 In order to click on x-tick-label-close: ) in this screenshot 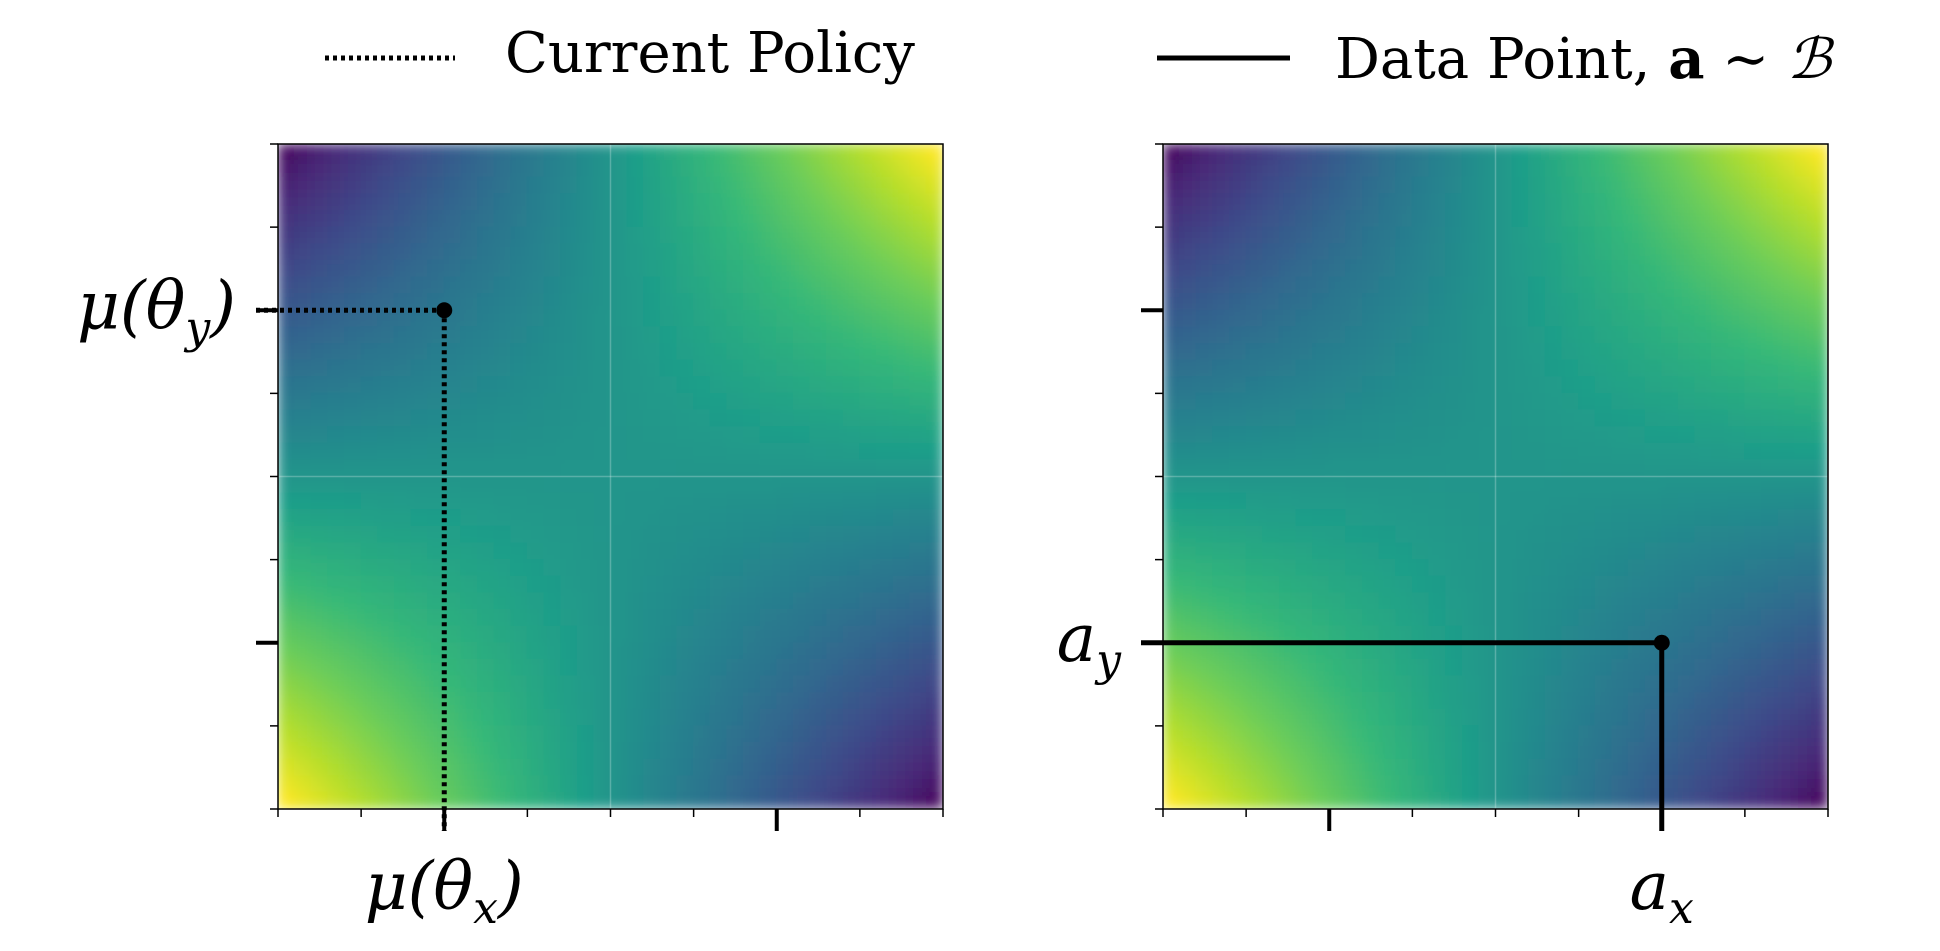, I will do `click(510, 886)`.